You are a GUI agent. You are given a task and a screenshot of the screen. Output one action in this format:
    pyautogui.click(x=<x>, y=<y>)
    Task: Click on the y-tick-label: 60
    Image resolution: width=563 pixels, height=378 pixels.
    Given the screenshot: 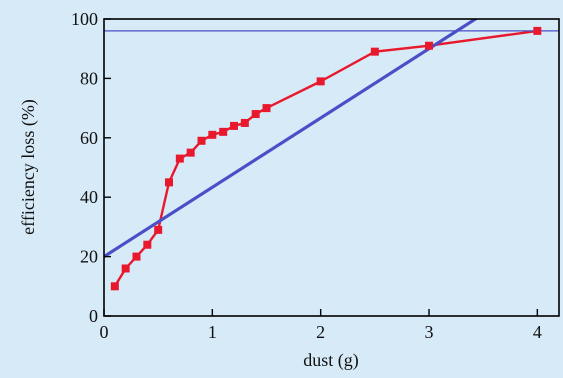 What is the action you would take?
    pyautogui.click(x=89, y=138)
    